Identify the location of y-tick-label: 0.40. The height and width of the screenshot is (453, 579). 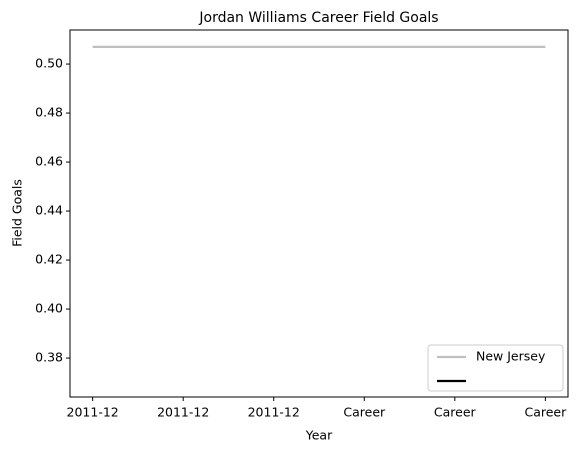
(49, 308).